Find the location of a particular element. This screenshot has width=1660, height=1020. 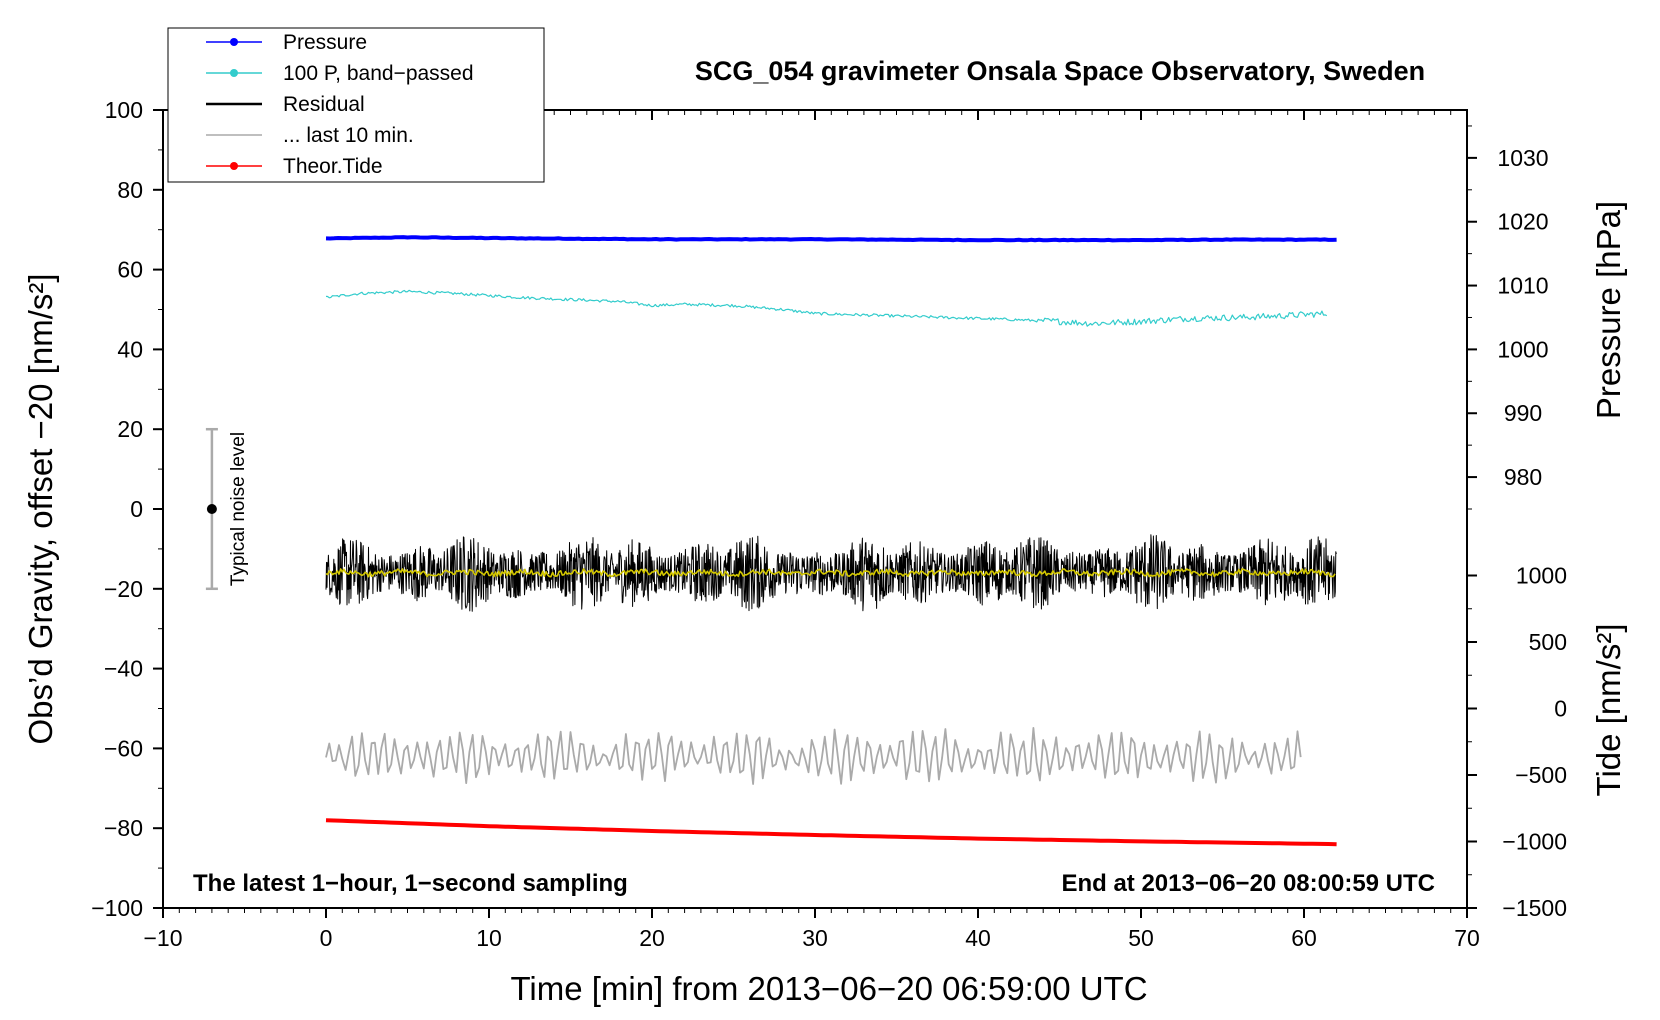

tide-tick-label: −1000 is located at coordinates (1534, 842).